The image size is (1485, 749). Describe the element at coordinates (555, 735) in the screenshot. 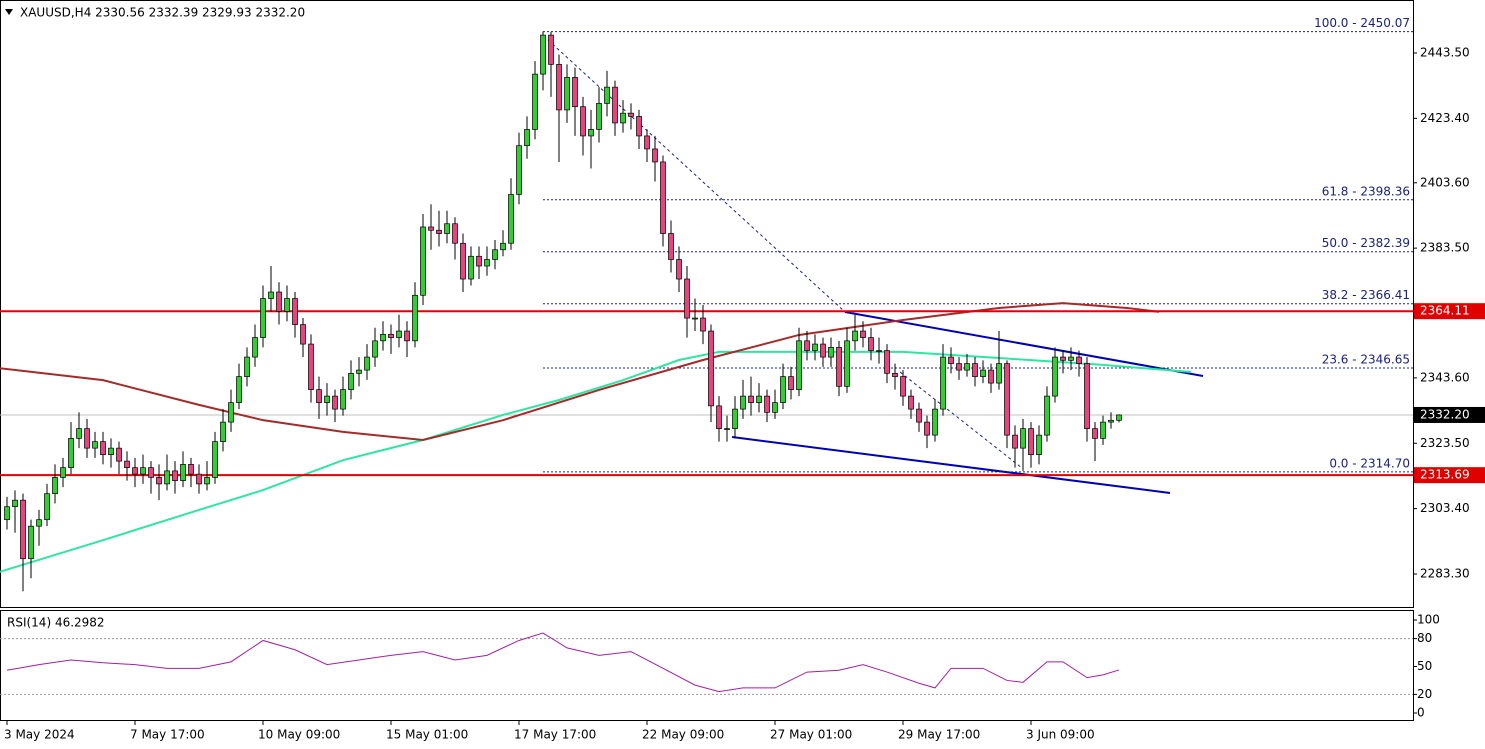

I see `x-tick-label: 17 May 17:00` at that location.